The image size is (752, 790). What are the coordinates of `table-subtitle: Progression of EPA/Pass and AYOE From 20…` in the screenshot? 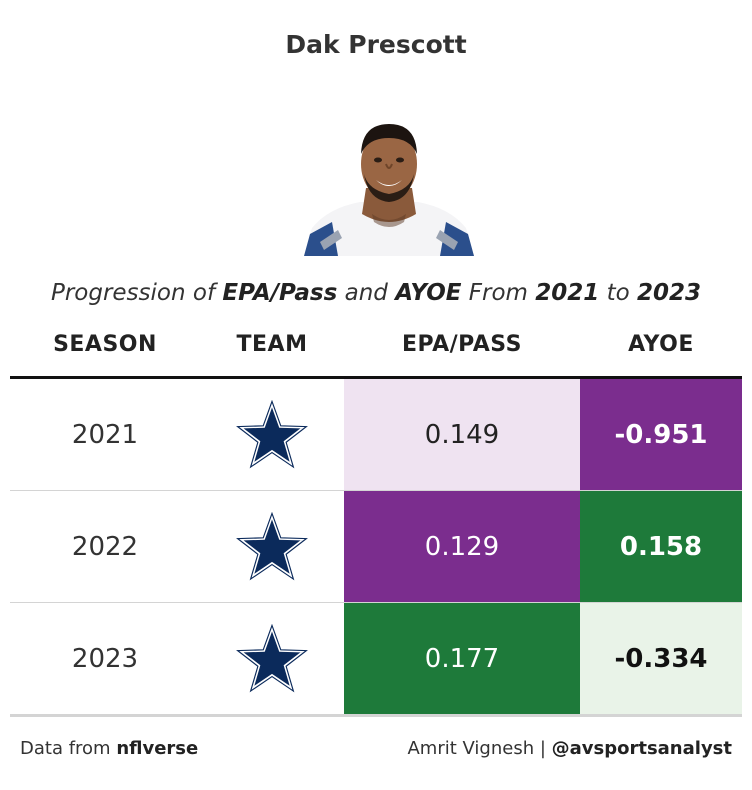 It's located at (376, 293).